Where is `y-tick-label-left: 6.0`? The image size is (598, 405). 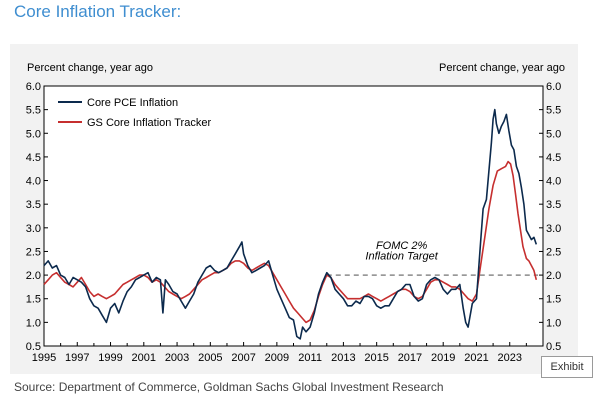
y-tick-label-left: 6.0 is located at coordinates (33, 87).